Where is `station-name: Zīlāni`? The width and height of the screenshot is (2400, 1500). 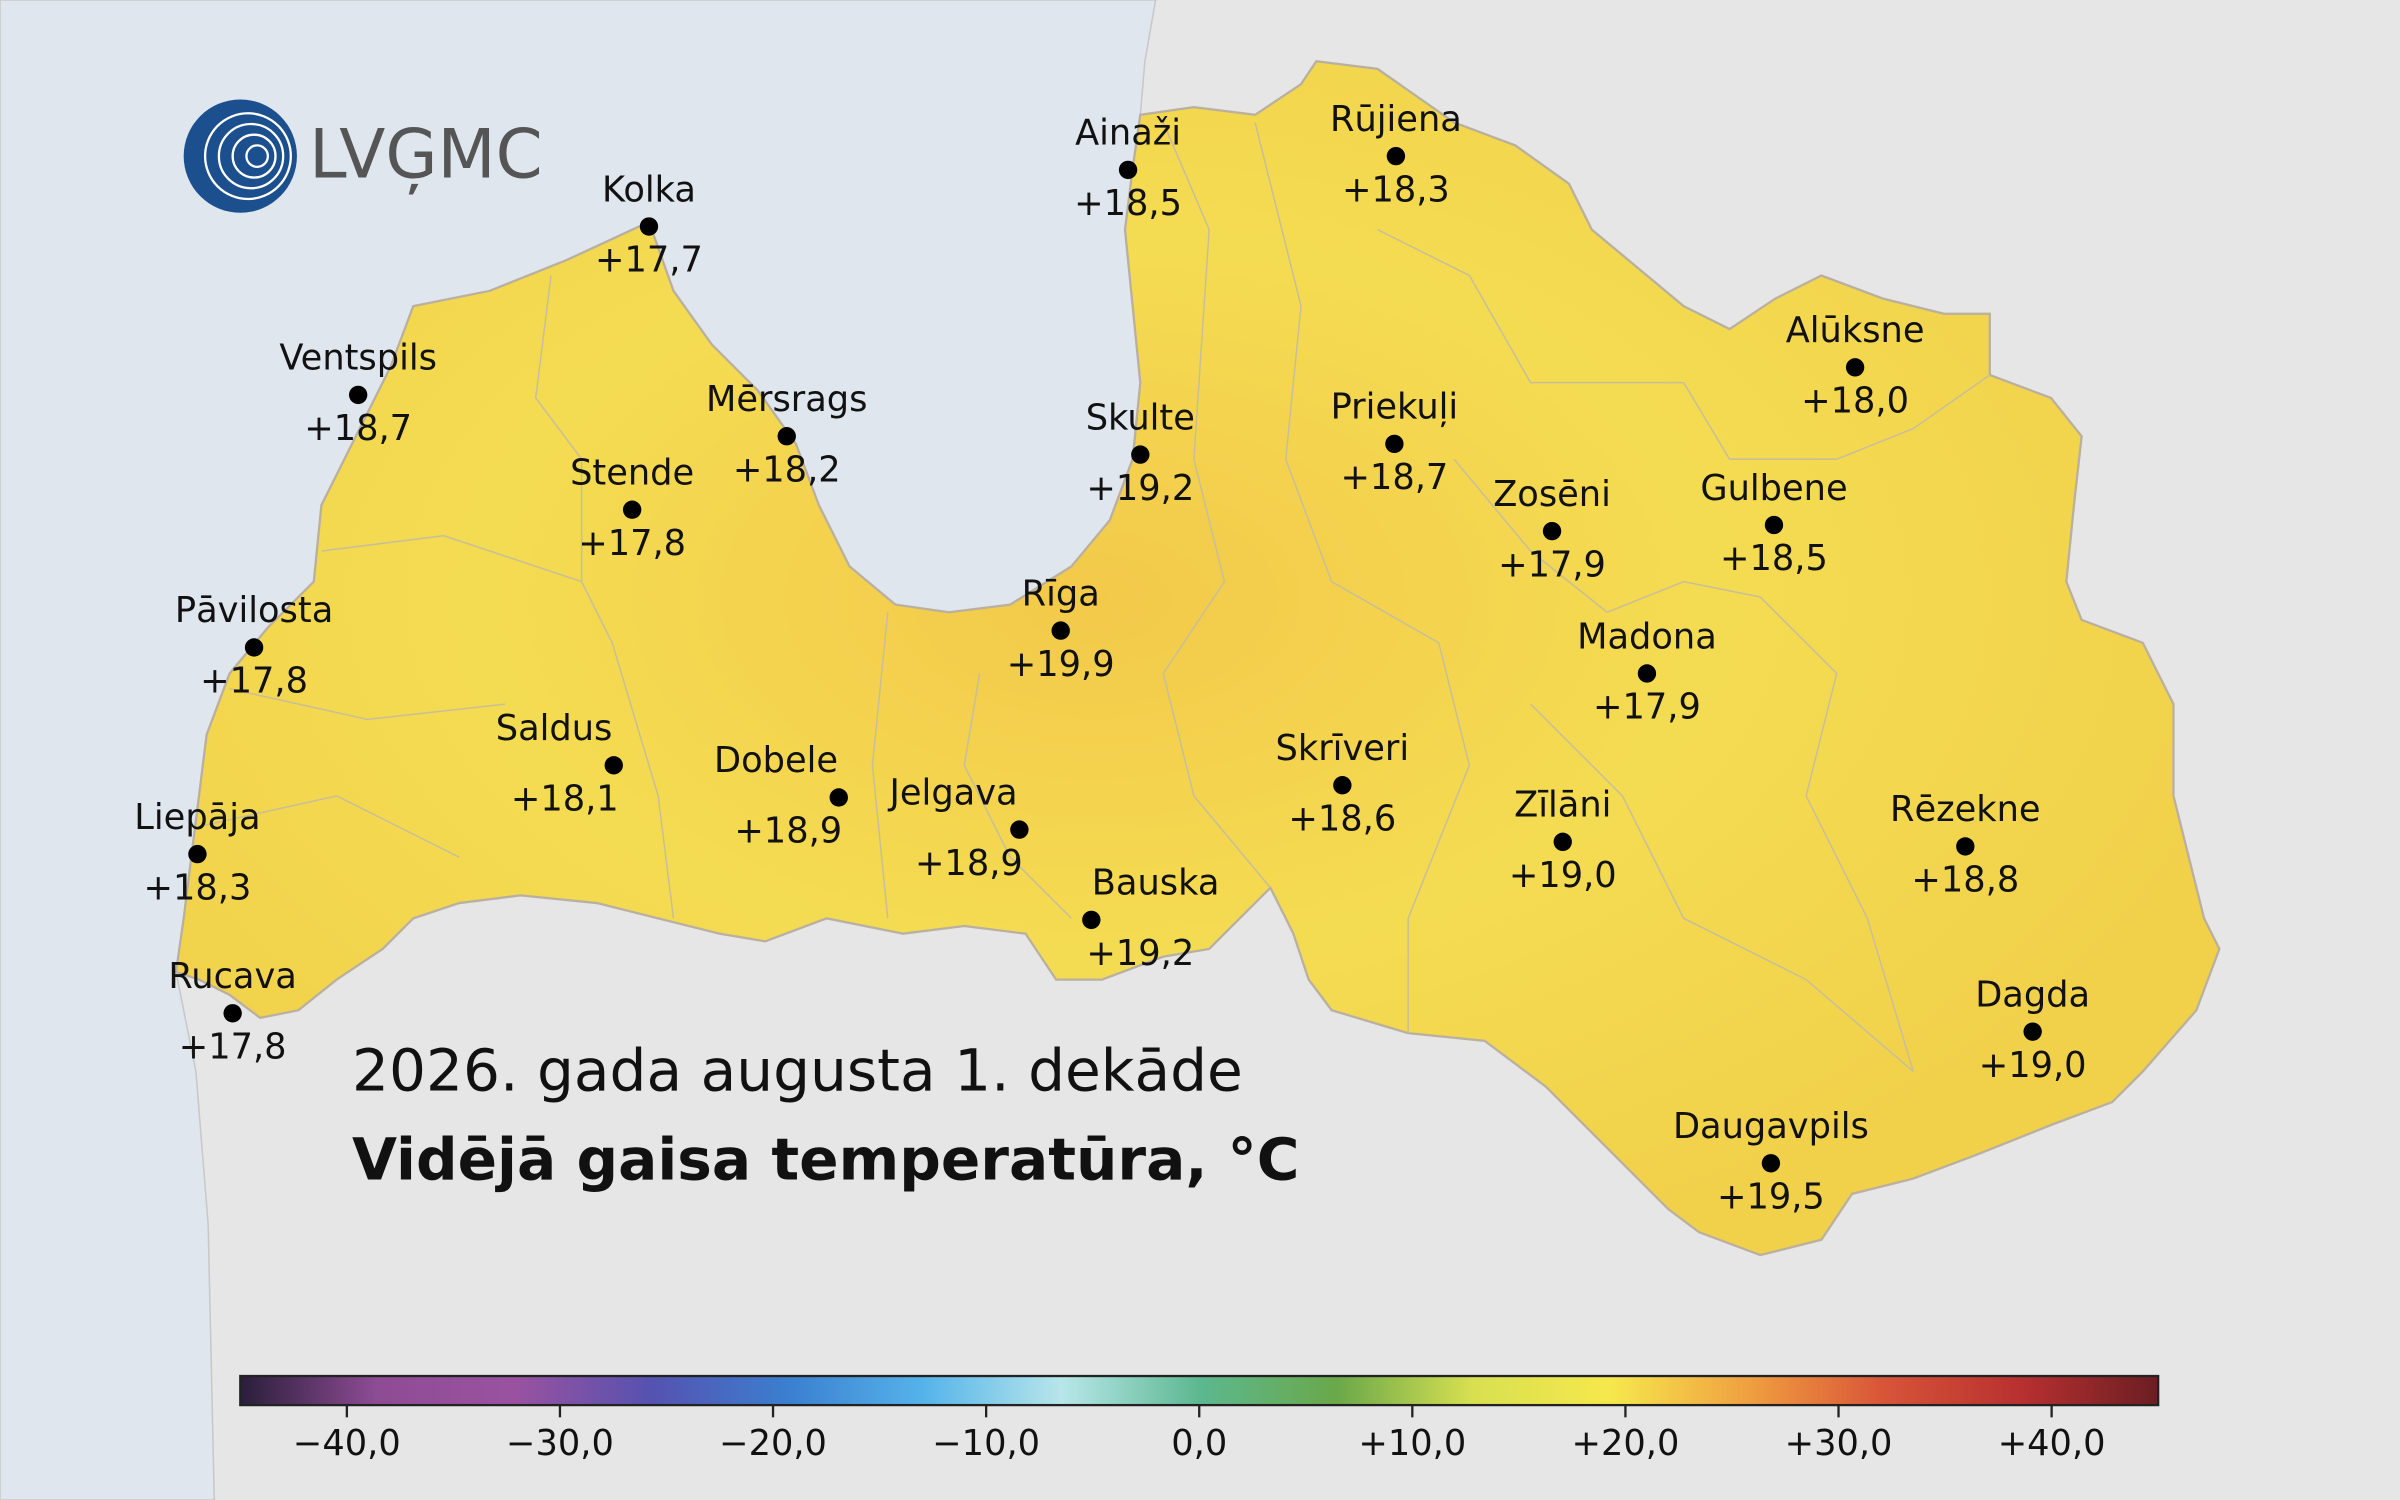
station-name: Zīlāni is located at coordinates (1562, 805).